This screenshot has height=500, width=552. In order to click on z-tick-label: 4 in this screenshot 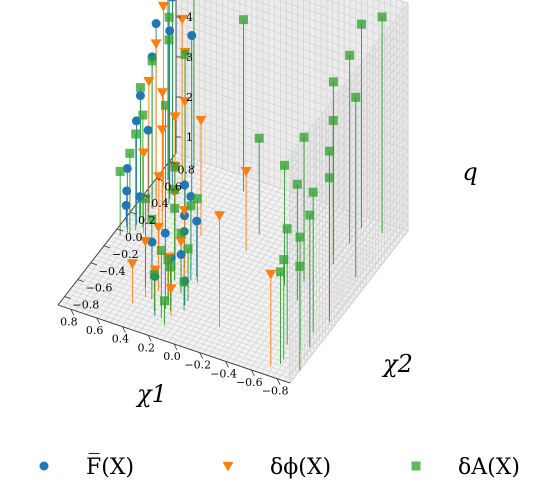, I will do `click(189, 17)`.